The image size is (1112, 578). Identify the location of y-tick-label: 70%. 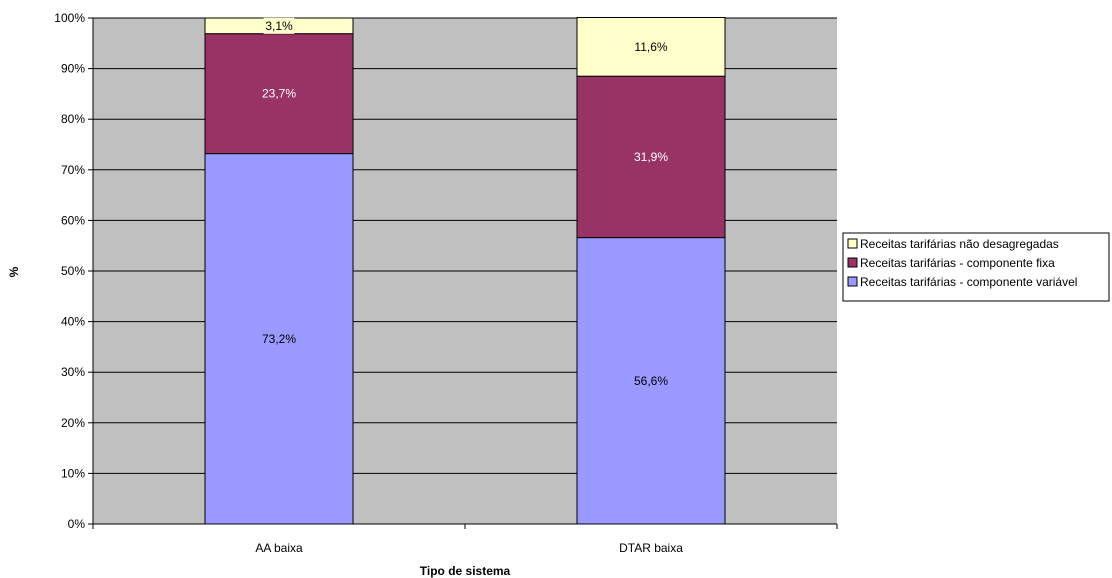
(73, 170).